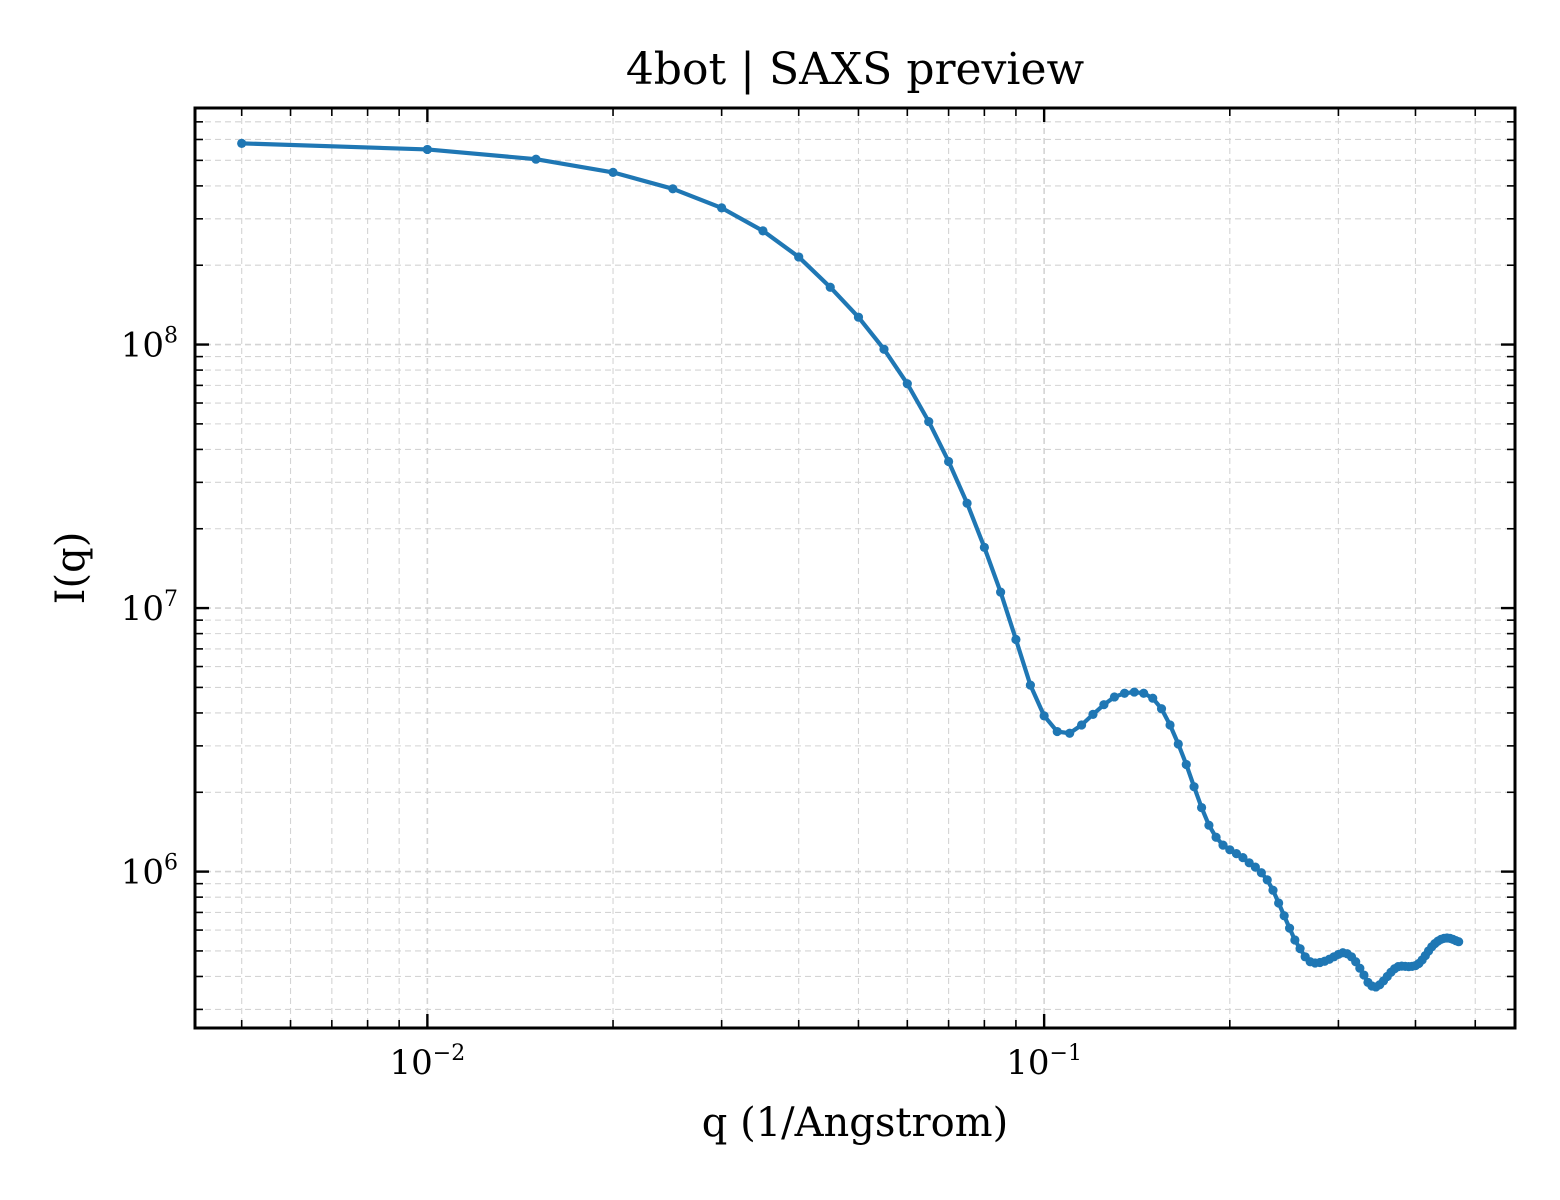 The image size is (1560, 1200). I want to click on y-axis-label: I(q), so click(71, 568).